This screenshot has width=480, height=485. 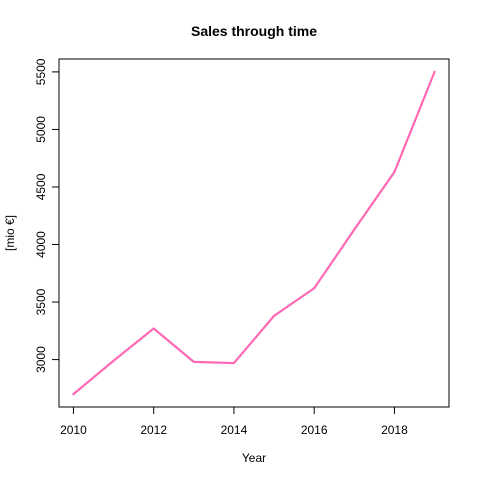 What do you see at coordinates (153, 430) in the screenshot?
I see `x-tick-label: 2012` at bounding box center [153, 430].